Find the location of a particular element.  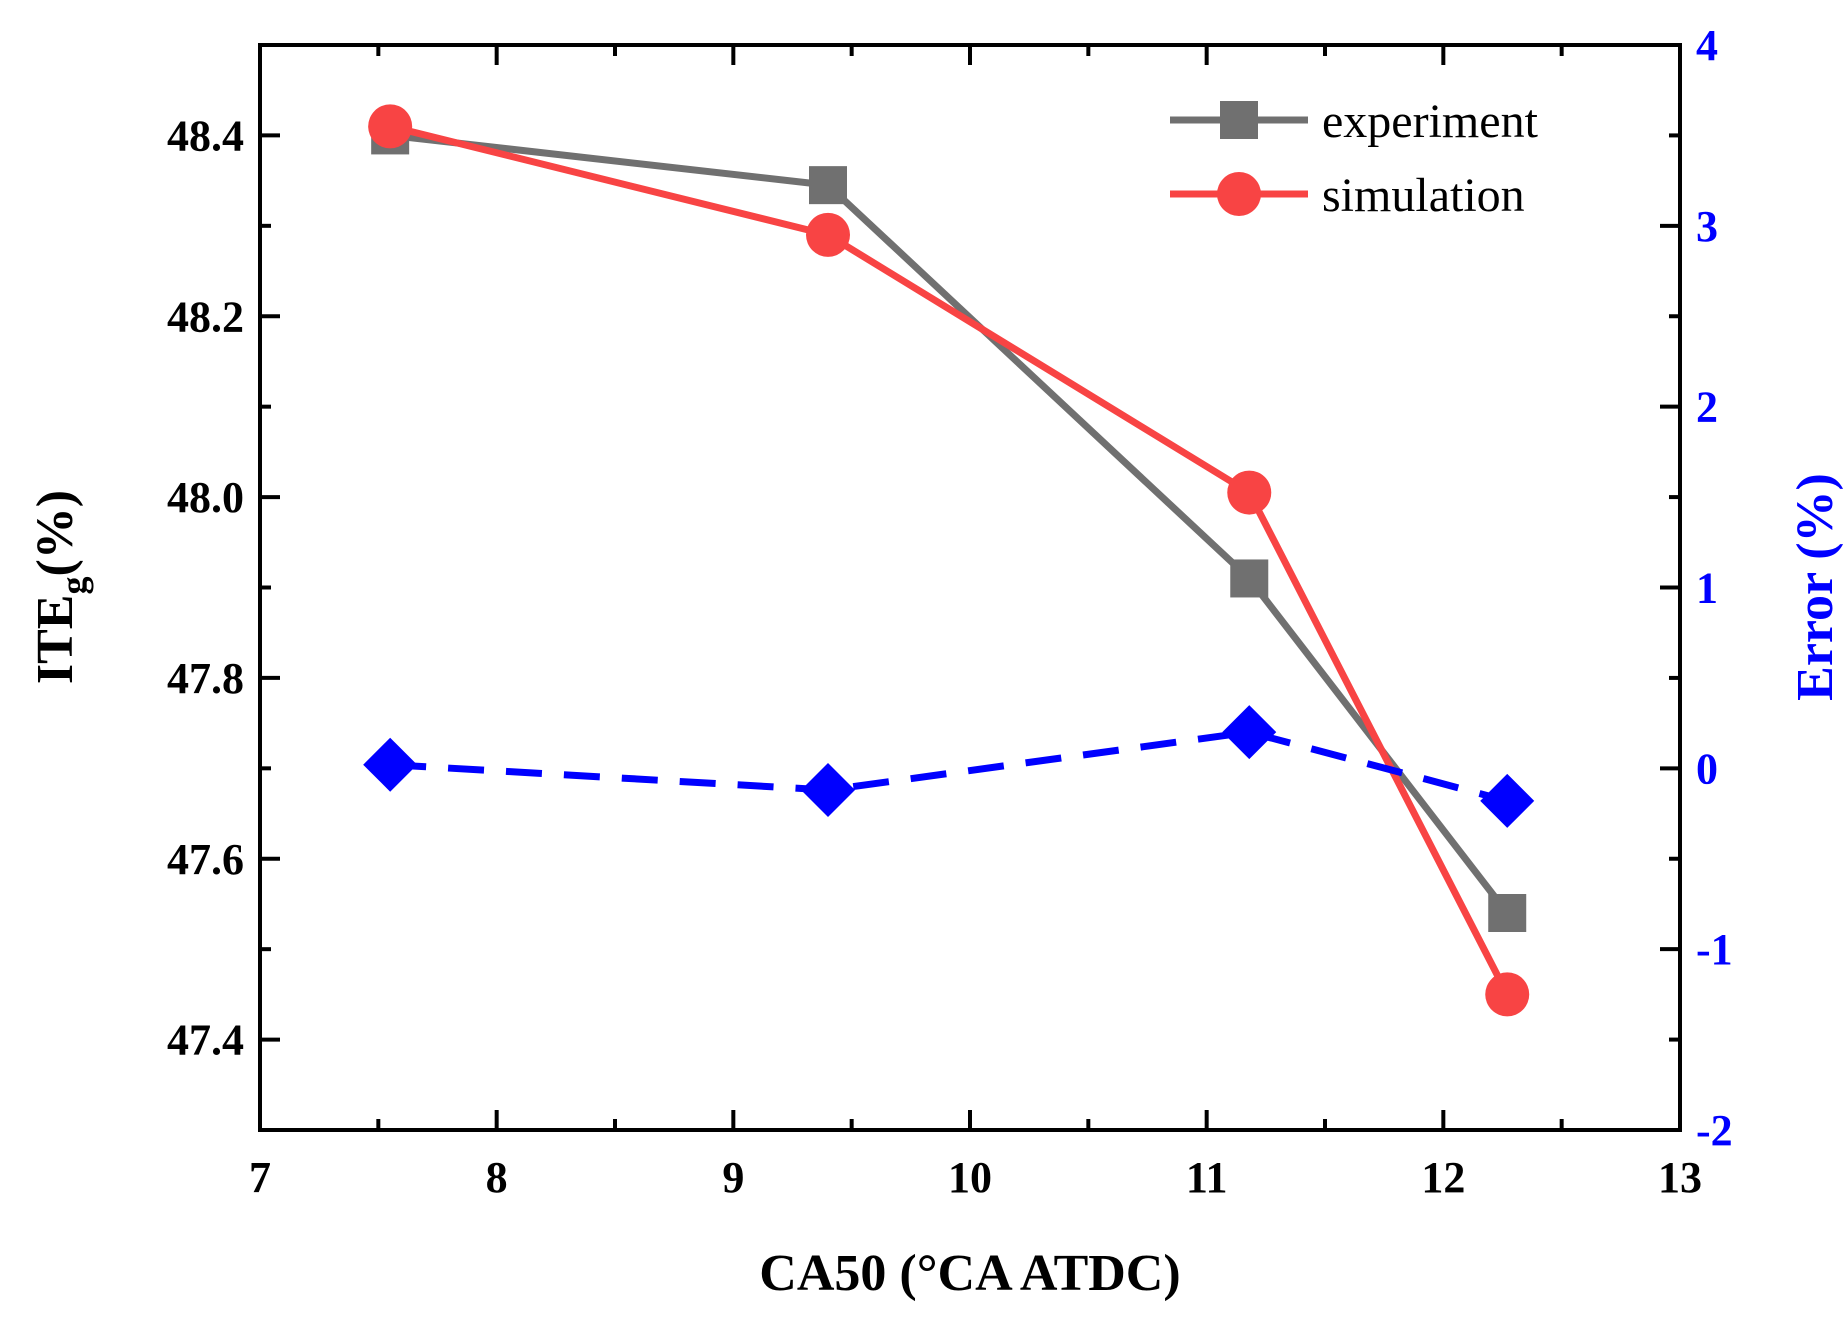

y2-tick-label: -2 is located at coordinates (1714, 1130).